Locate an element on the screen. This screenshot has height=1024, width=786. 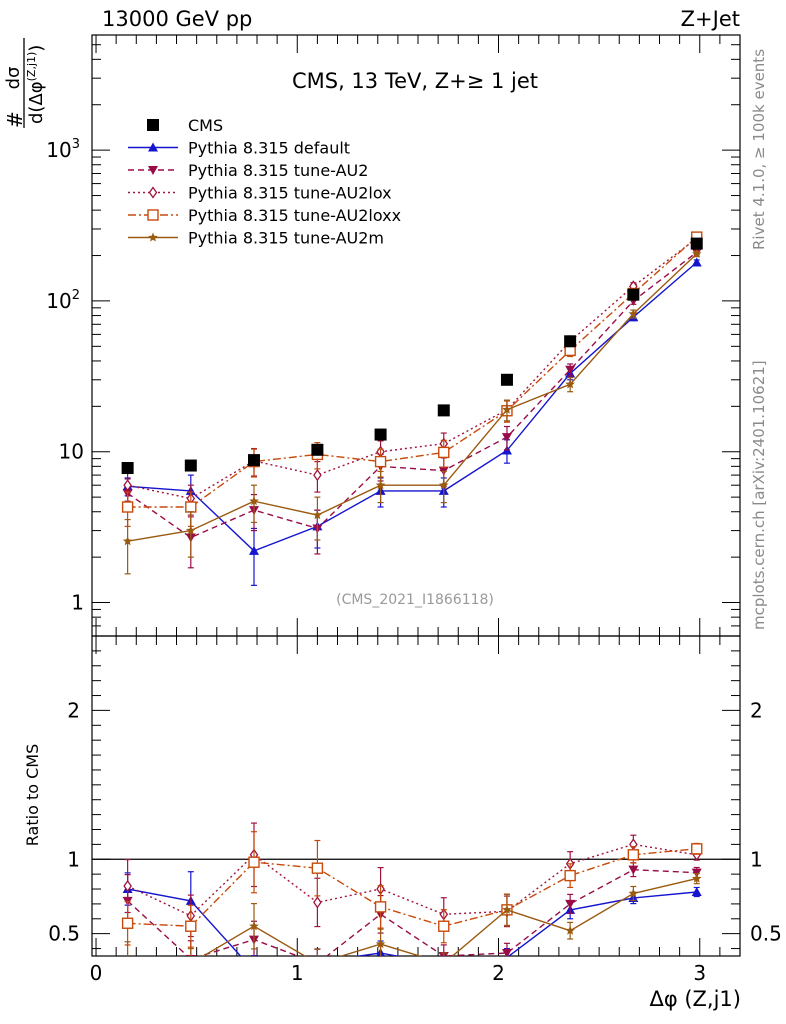
legend-entry-au2lox: Pythia 8.315 tune-AU2lox is located at coordinates (260, 193).